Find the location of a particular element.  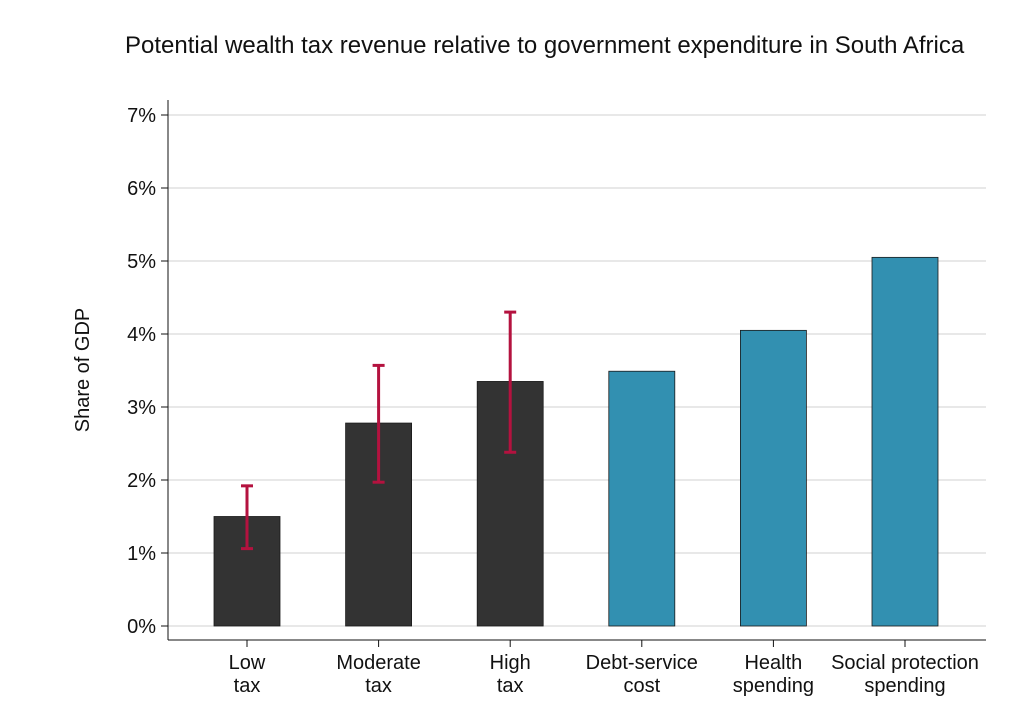

x-category-label: Social protection is located at coordinates (905, 663).